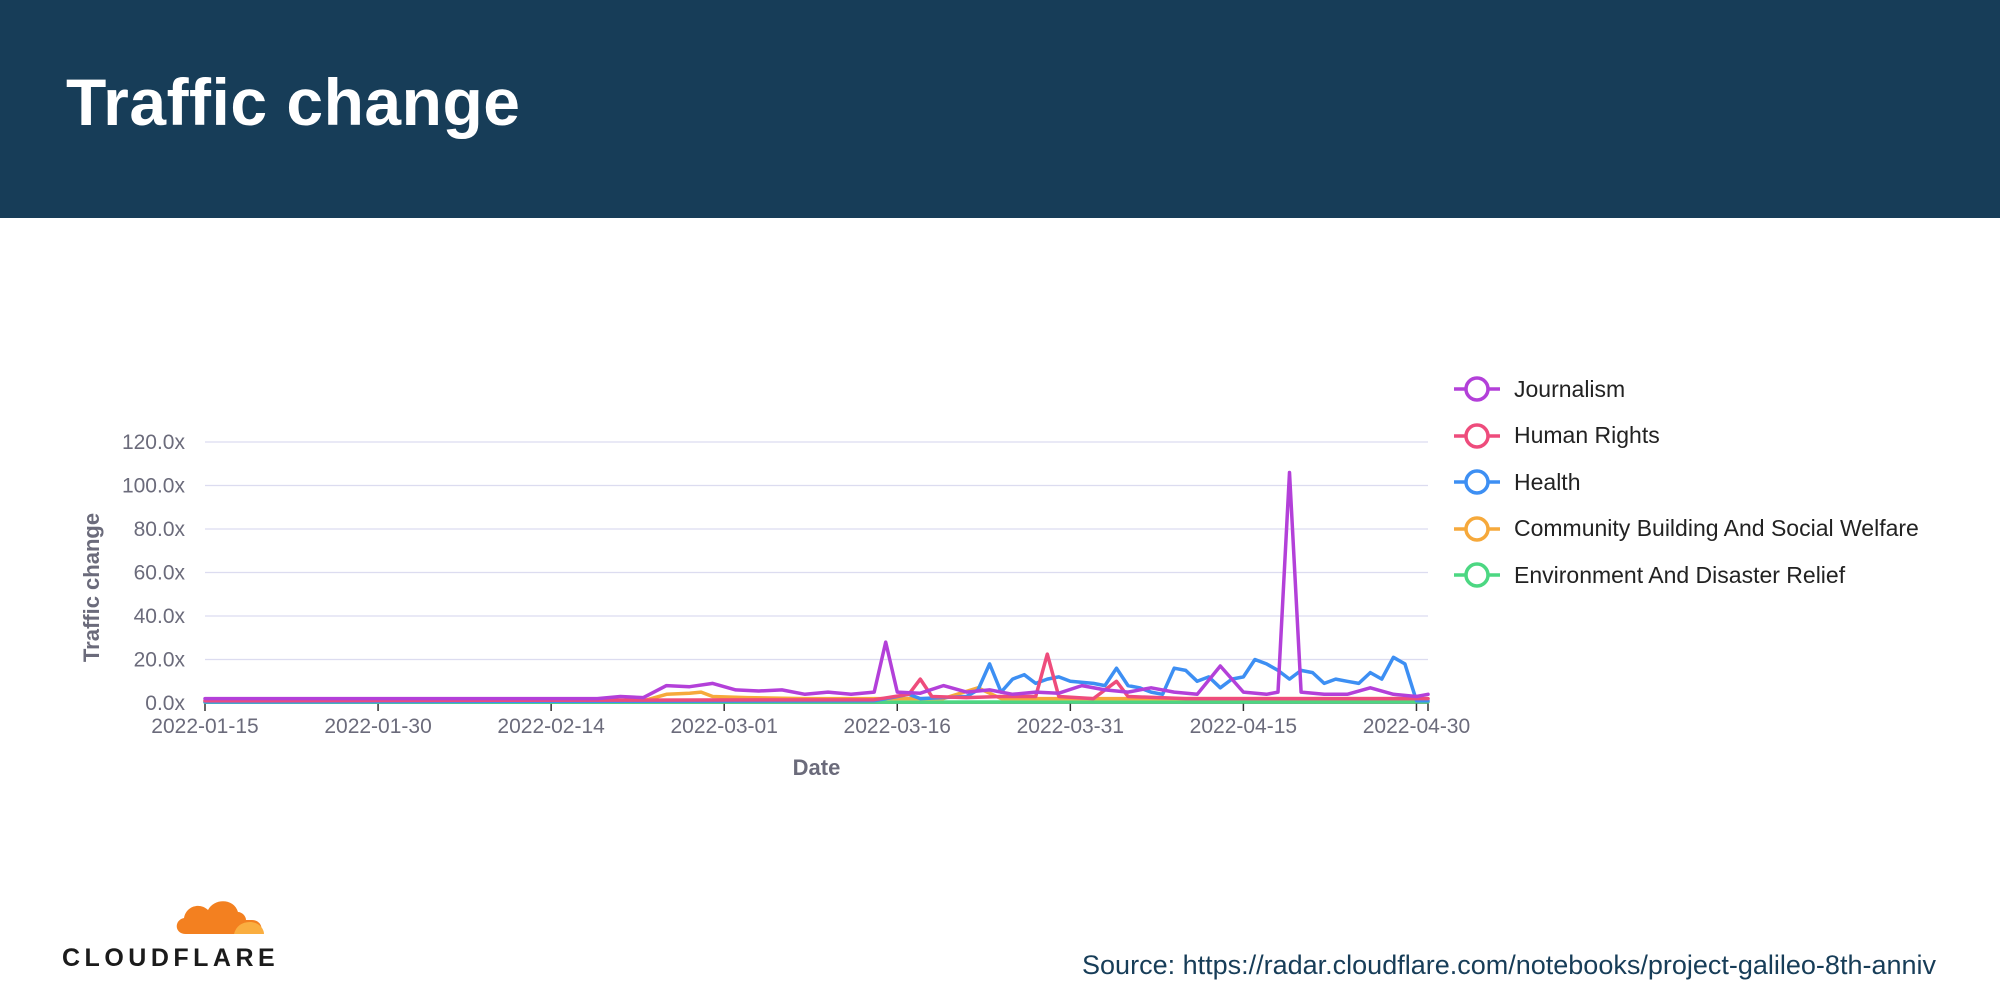  What do you see at coordinates (172, 936) in the screenshot?
I see `cloudflare-logo: CLOUDFLARE` at bounding box center [172, 936].